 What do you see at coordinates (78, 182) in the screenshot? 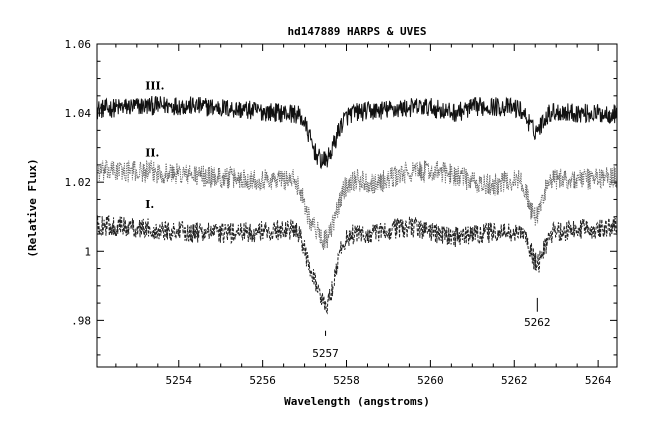
I see `y-tick-label: 1.02` at bounding box center [78, 182].